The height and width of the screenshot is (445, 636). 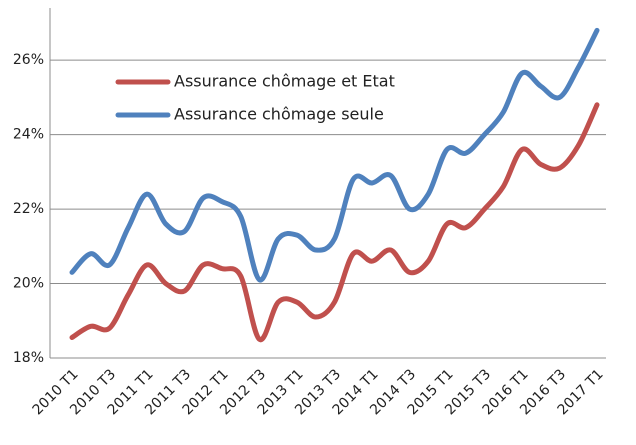 What do you see at coordinates (284, 81) in the screenshot?
I see `legend-label: Assurance chômage et Etat` at bounding box center [284, 81].